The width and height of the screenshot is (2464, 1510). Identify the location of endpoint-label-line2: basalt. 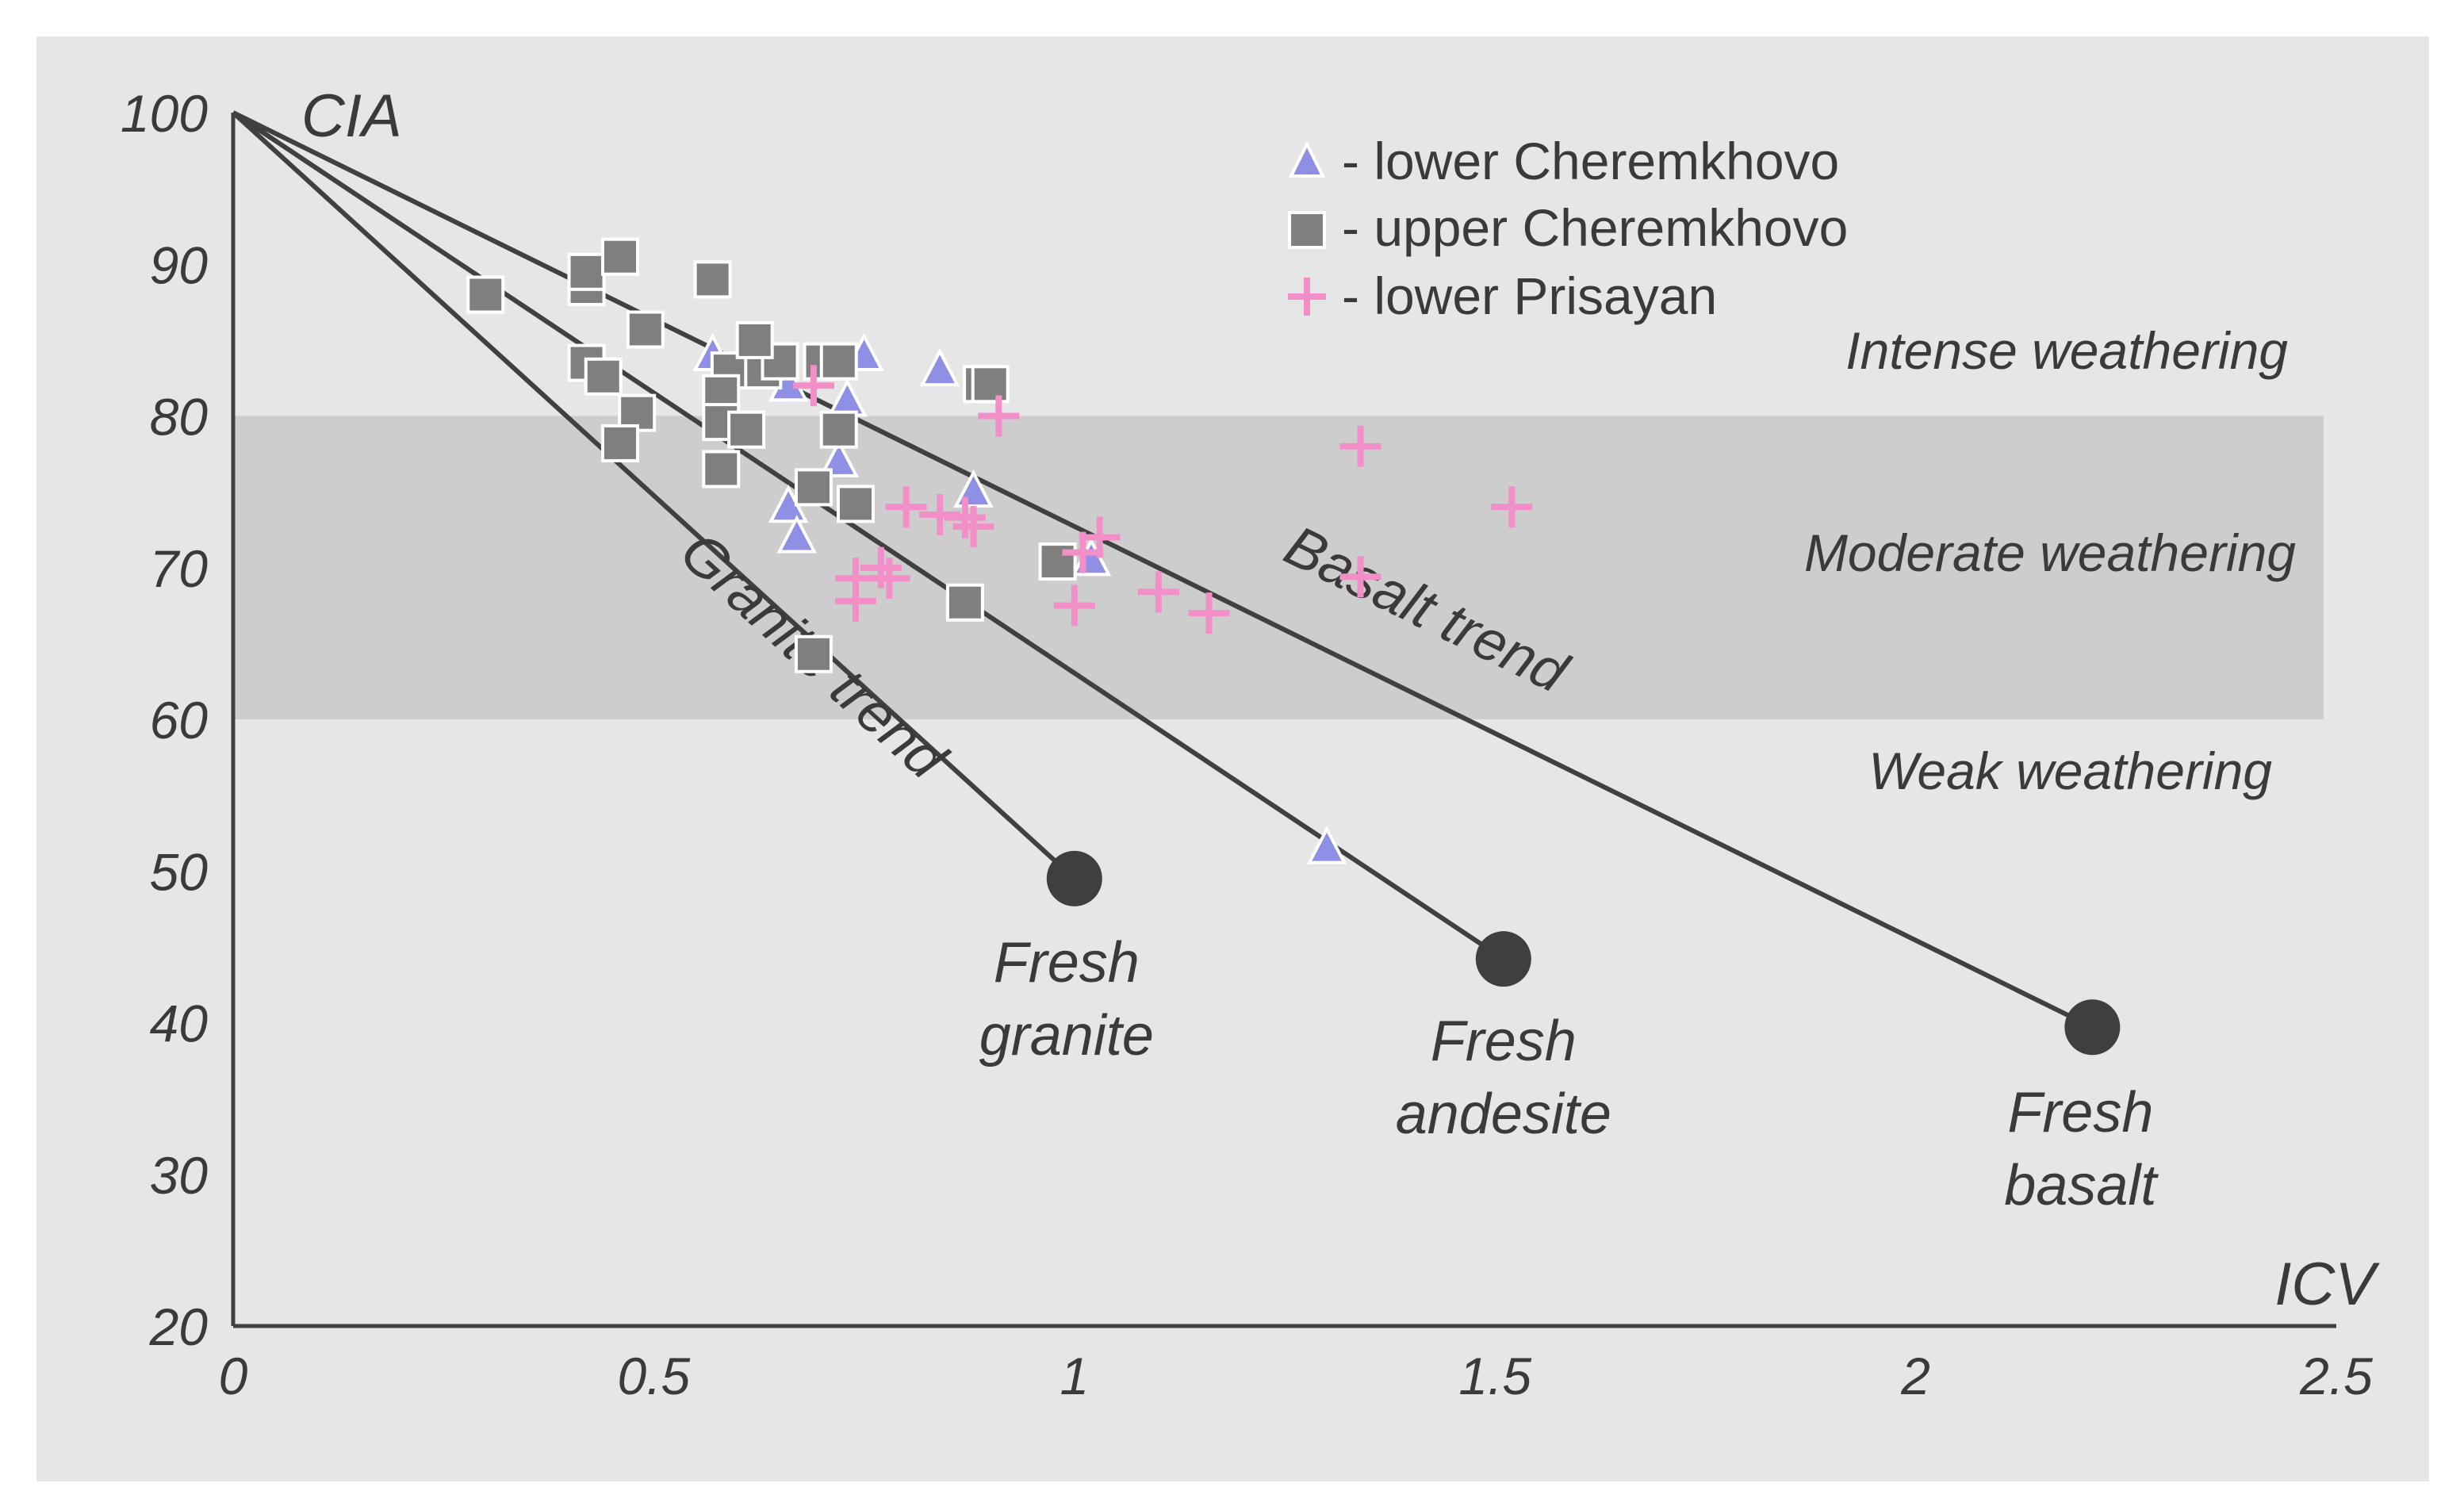
(2081, 1185).